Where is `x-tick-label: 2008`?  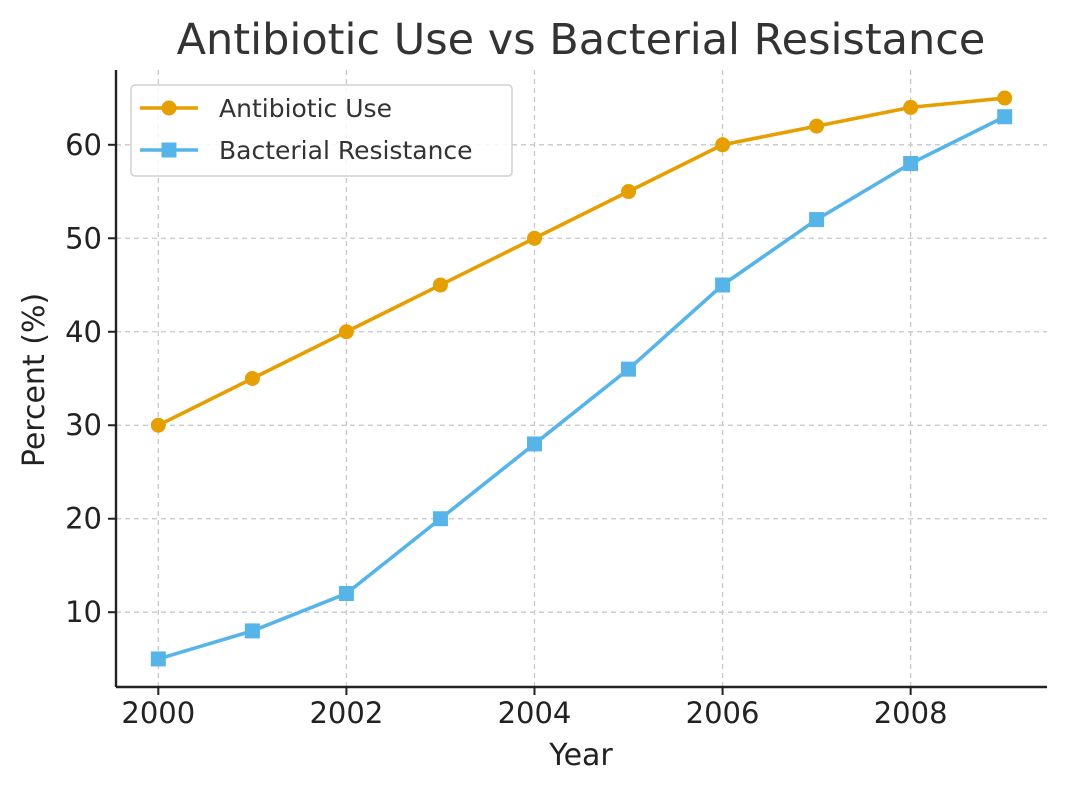 x-tick-label: 2008 is located at coordinates (911, 713).